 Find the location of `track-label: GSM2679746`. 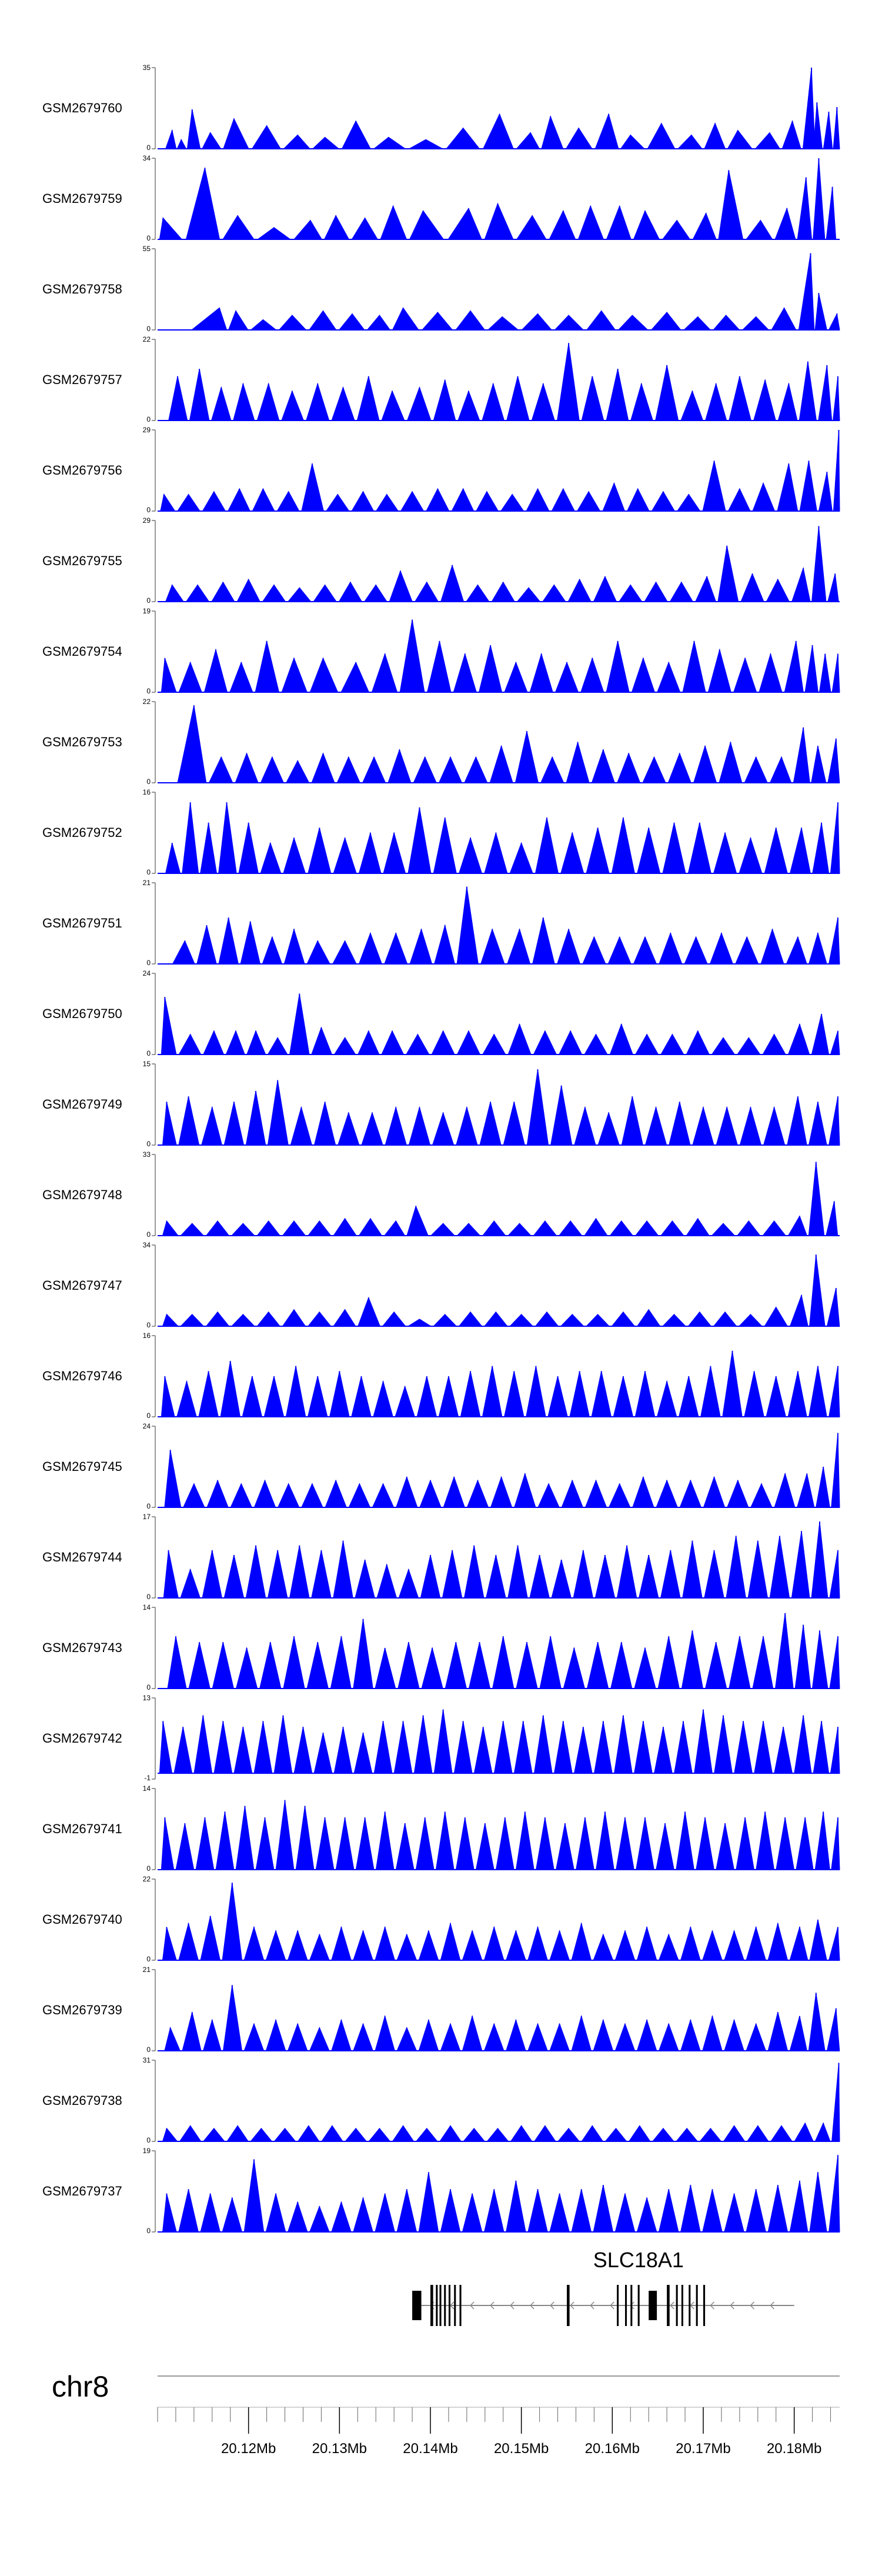

track-label: GSM2679746 is located at coordinates (82, 1376).